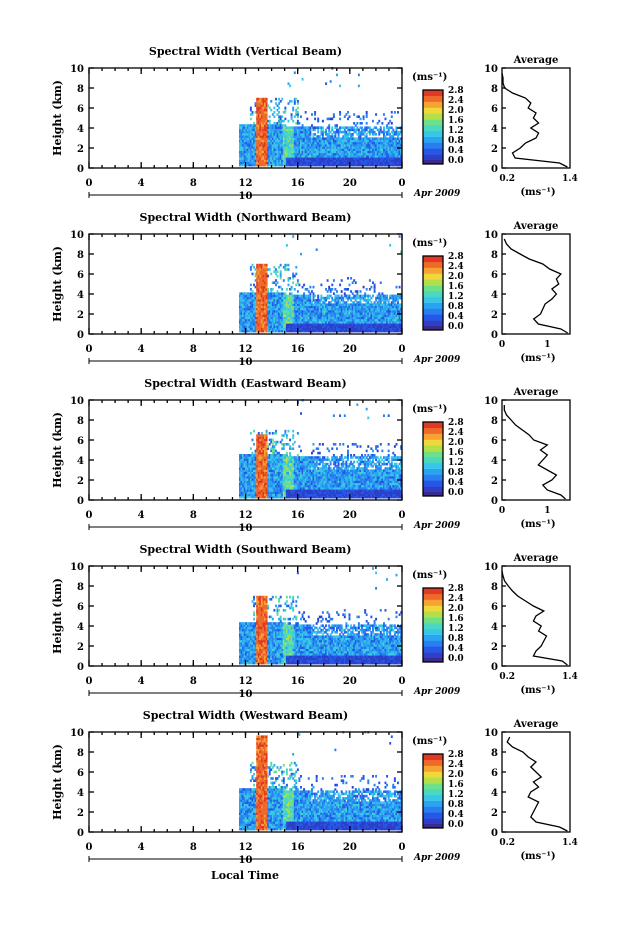 The image size is (623, 929). What do you see at coordinates (57, 118) in the screenshot?
I see `y-axis-label: Height (km)` at bounding box center [57, 118].